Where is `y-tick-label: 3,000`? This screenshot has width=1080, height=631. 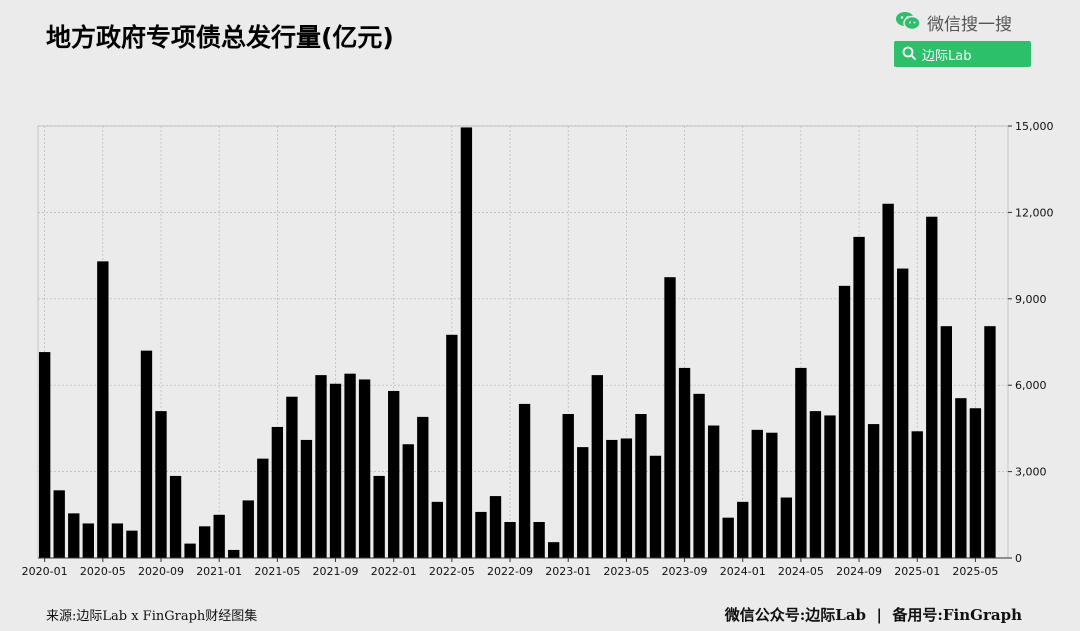 y-tick-label: 3,000 is located at coordinates (1031, 472).